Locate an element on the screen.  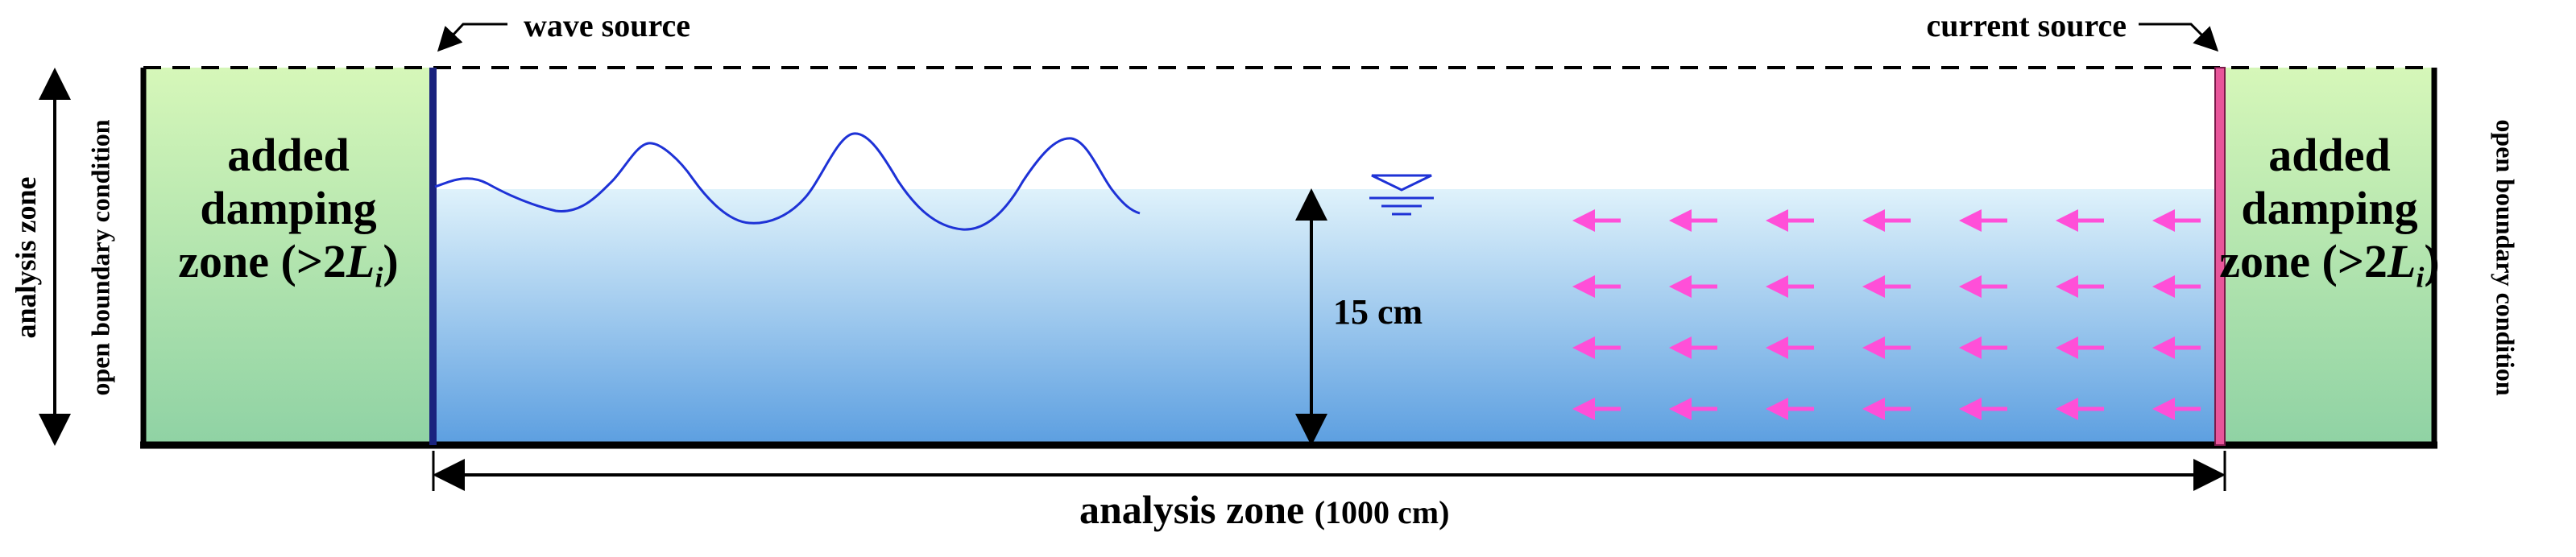
left-vertical-label-outer: analysis zone is located at coordinates (26, 257).